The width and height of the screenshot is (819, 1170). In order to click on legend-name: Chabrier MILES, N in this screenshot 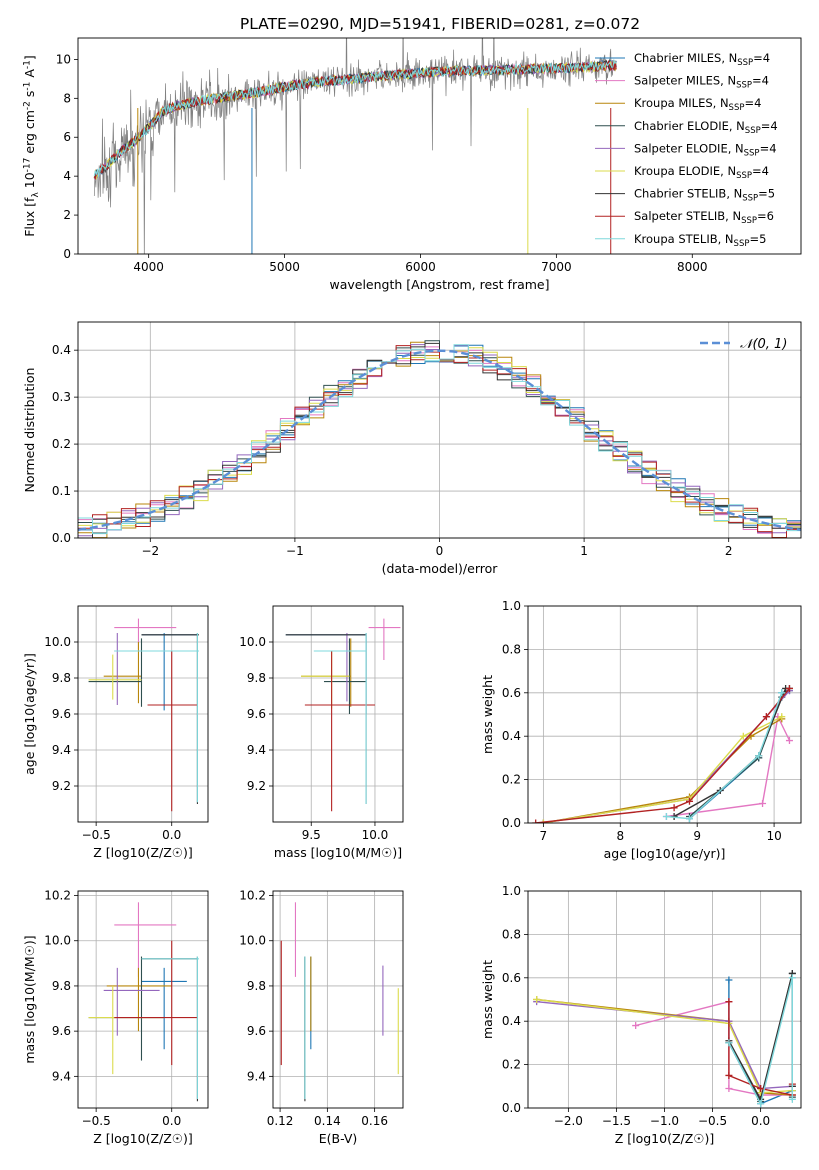, I will do `click(685, 58)`.